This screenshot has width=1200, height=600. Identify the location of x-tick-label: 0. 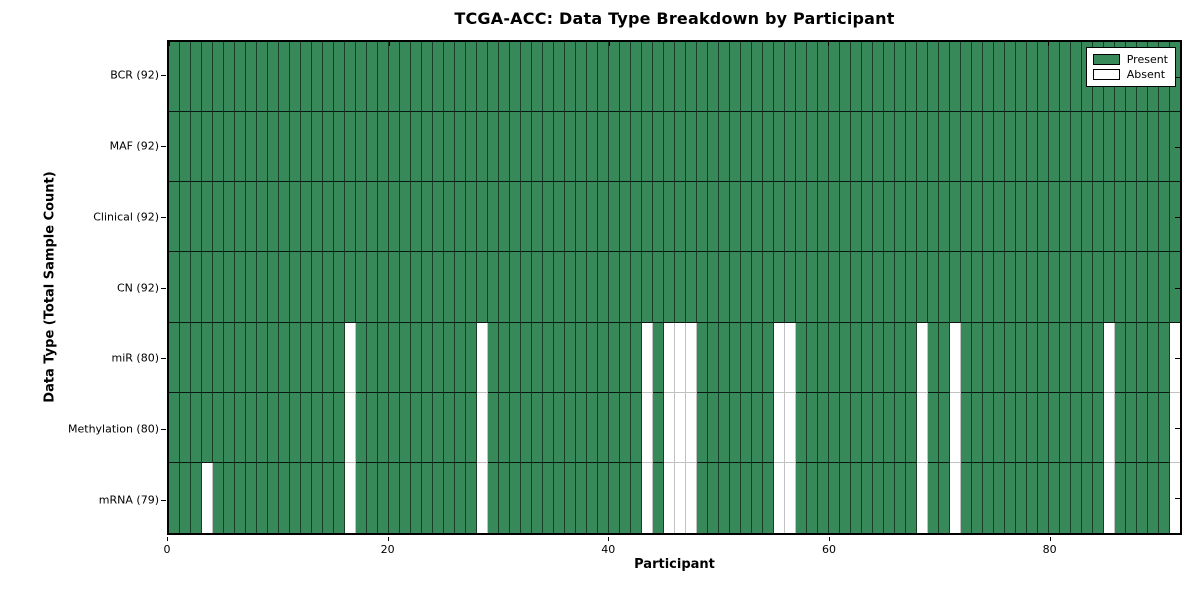
(167, 549).